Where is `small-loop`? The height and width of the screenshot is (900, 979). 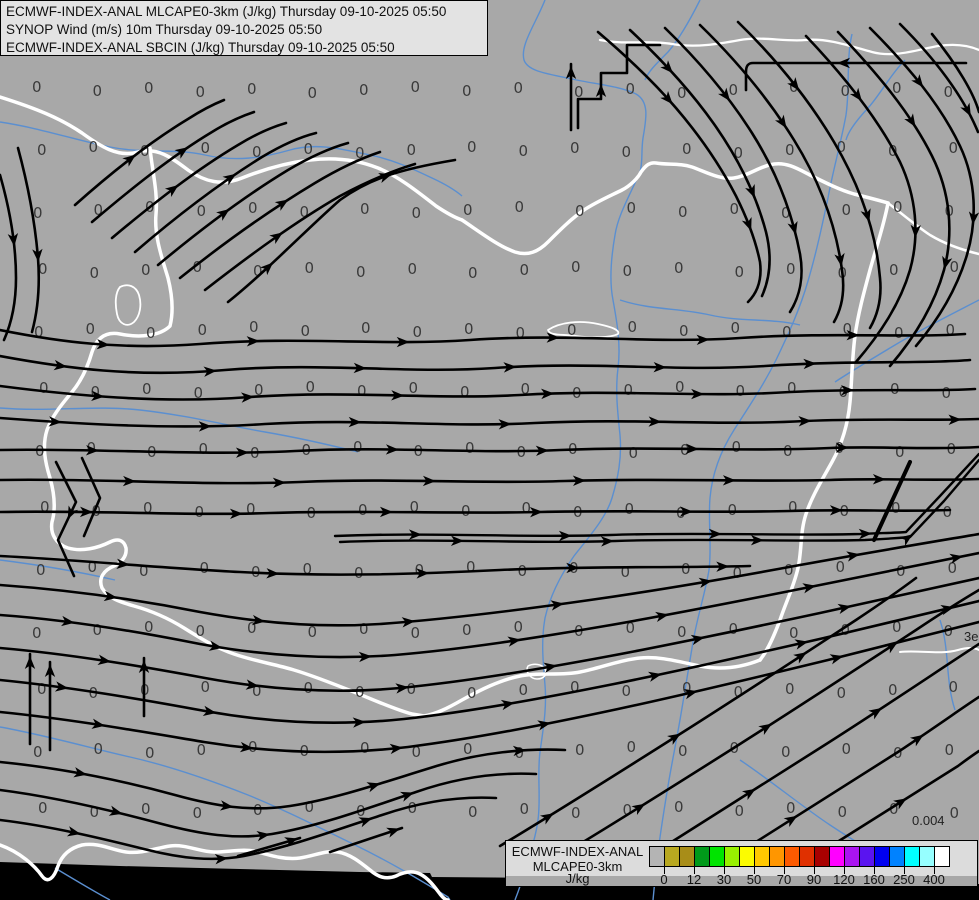 small-loop is located at coordinates (536, 671).